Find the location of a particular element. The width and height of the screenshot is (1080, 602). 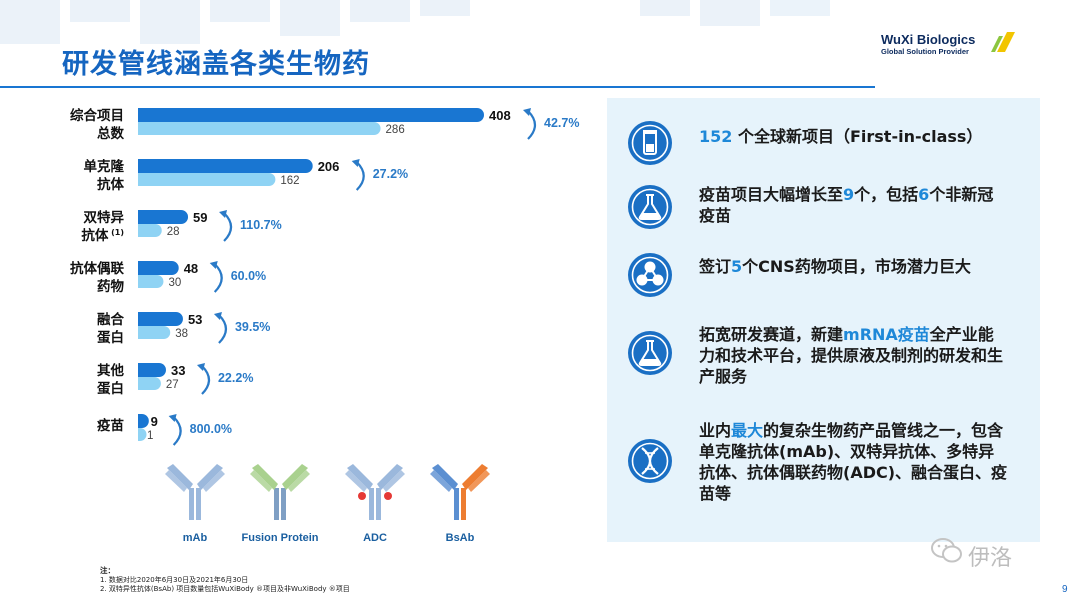

category-label: 总数 is located at coordinates (110, 133).